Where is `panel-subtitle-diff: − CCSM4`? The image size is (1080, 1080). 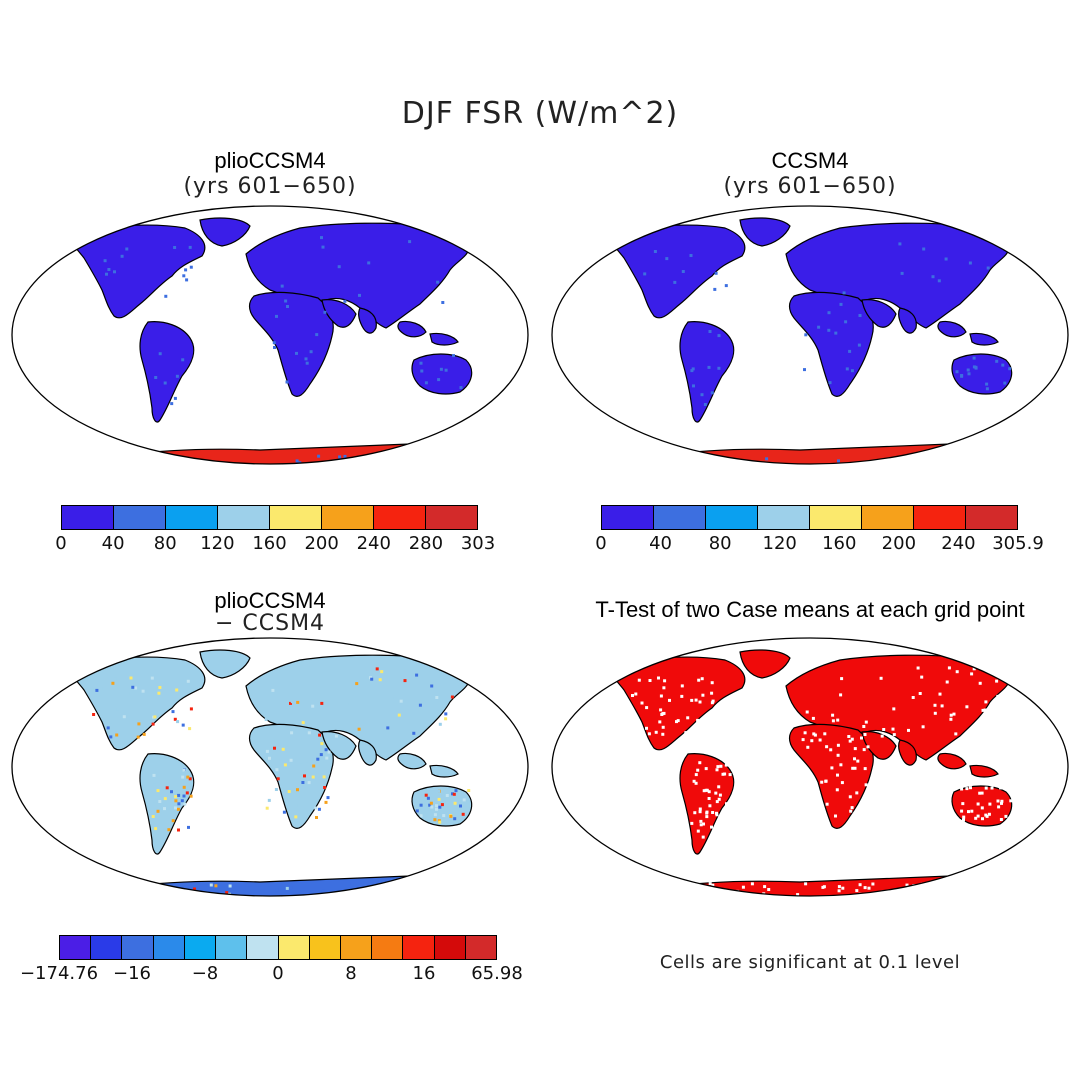
panel-subtitle-diff: − CCSM4 is located at coordinates (270, 623).